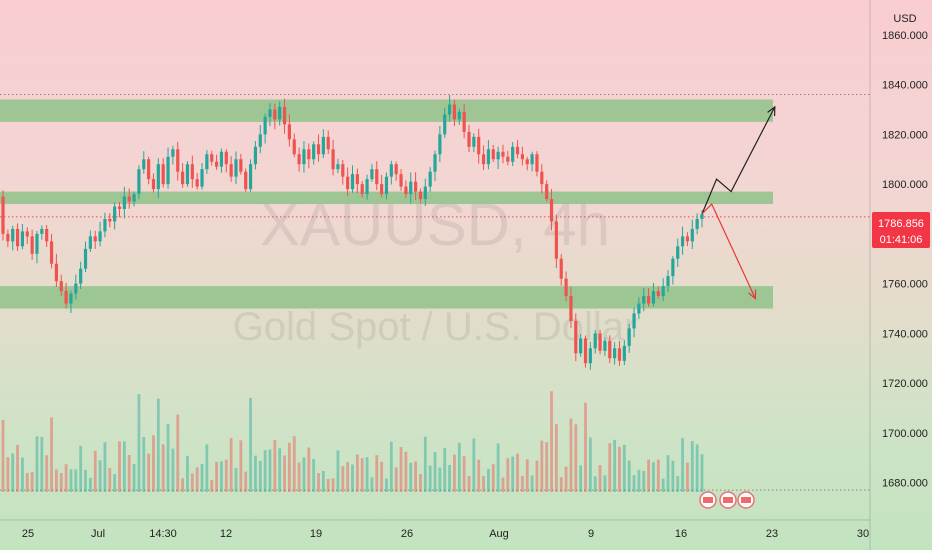 Image resolution: width=932 pixels, height=550 pixels. I want to click on forecast-layer, so click(738, 202).